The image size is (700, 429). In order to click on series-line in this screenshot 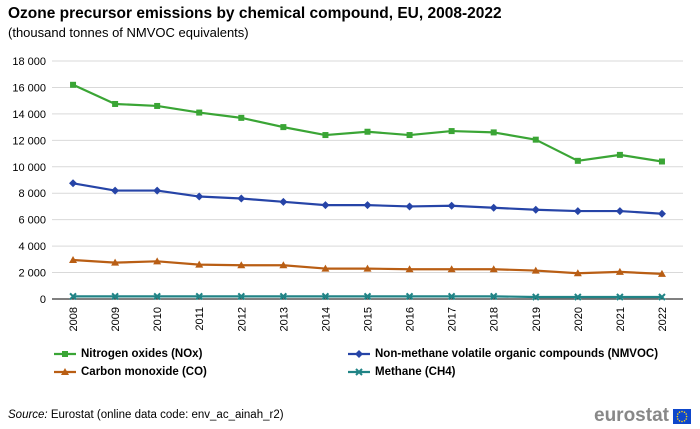, I will do `click(367, 198)`.